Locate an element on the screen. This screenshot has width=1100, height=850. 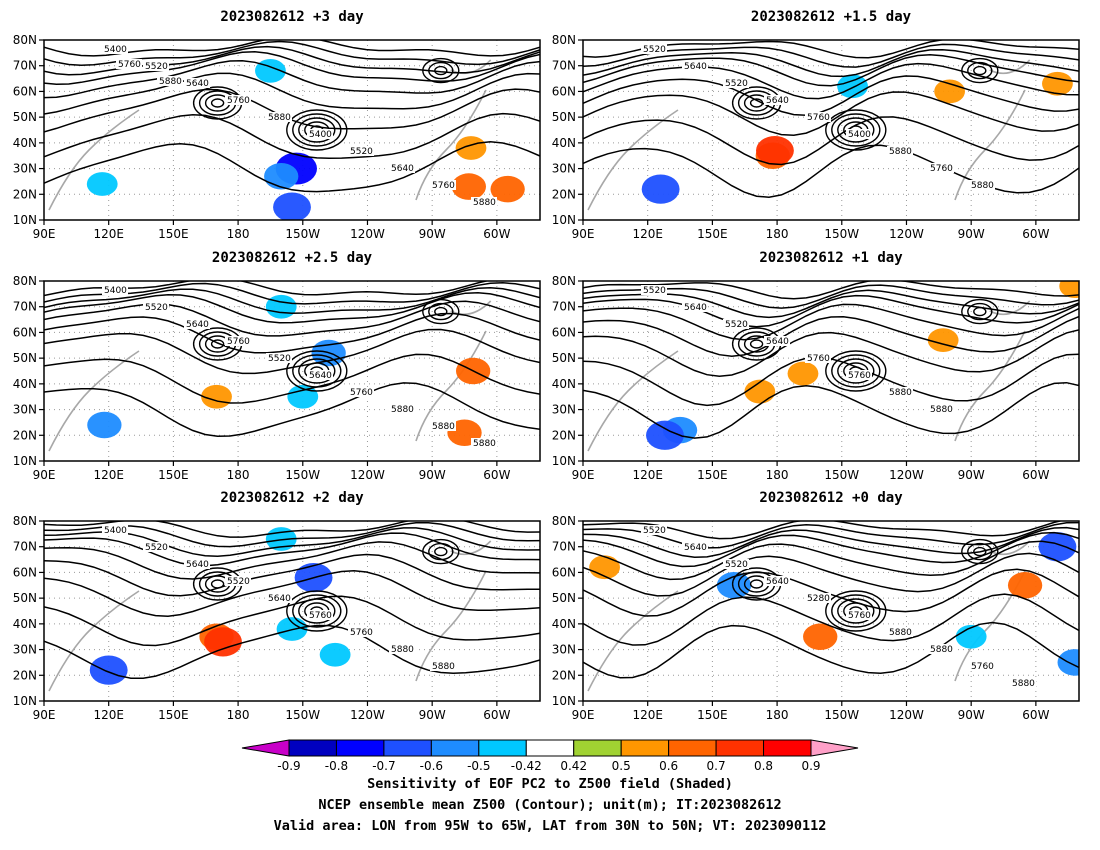
lon-tick-label: 180 is located at coordinates (238, 475).